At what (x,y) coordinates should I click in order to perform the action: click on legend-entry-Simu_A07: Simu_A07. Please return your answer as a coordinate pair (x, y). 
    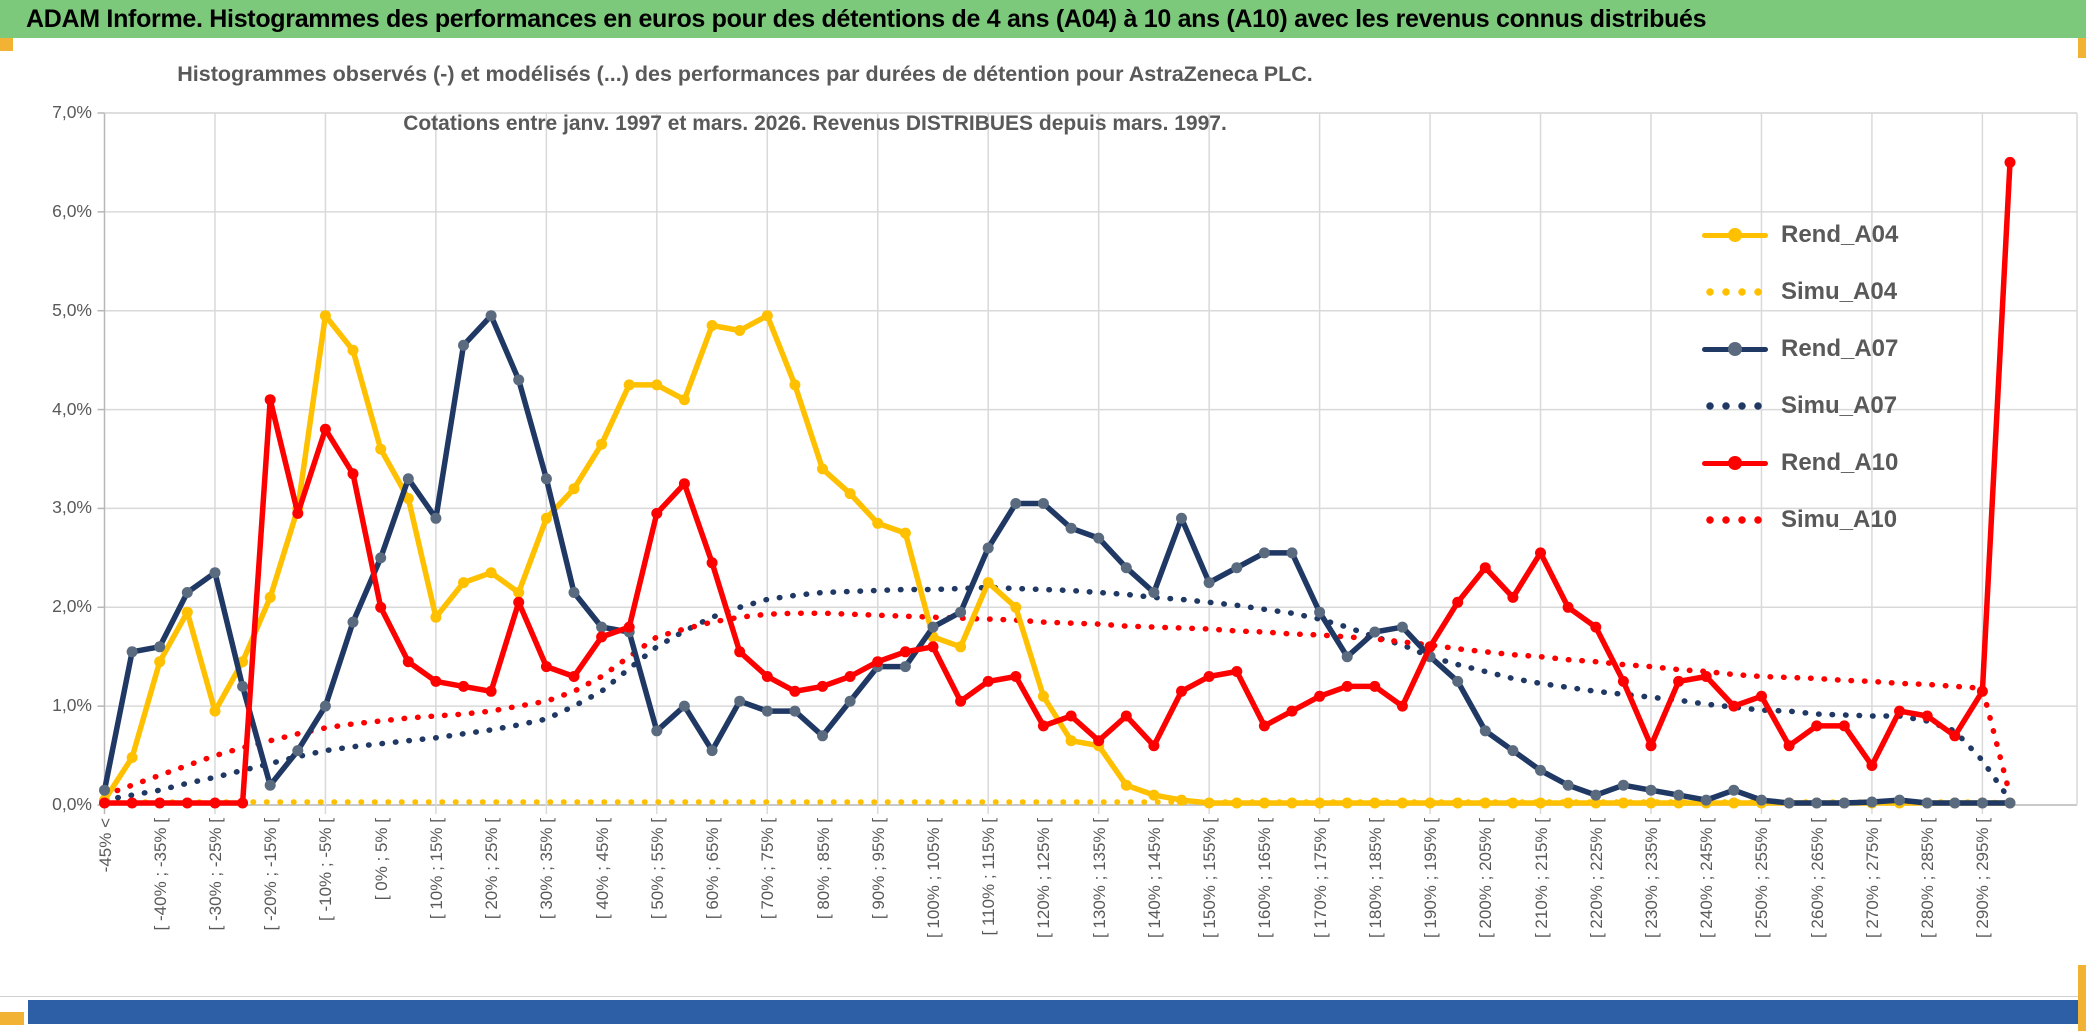
    Looking at the image, I should click on (1852, 405).